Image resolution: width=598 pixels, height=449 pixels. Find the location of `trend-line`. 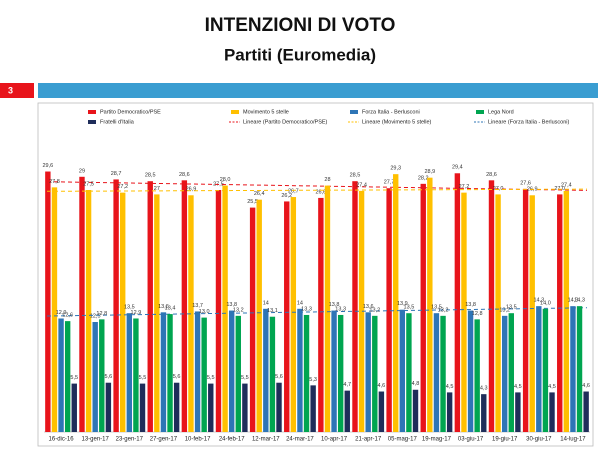

trend-line is located at coordinates (317, 312).